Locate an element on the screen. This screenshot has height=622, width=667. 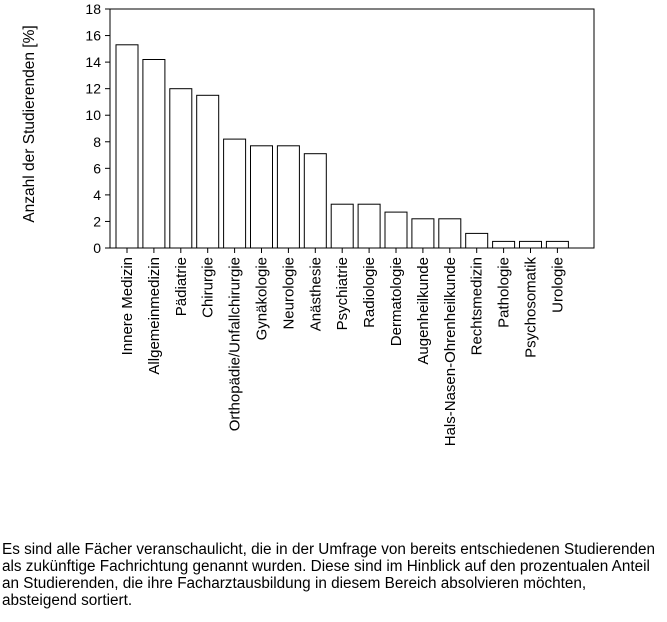
x-tick-label: Urologie is located at coordinates (557, 285).